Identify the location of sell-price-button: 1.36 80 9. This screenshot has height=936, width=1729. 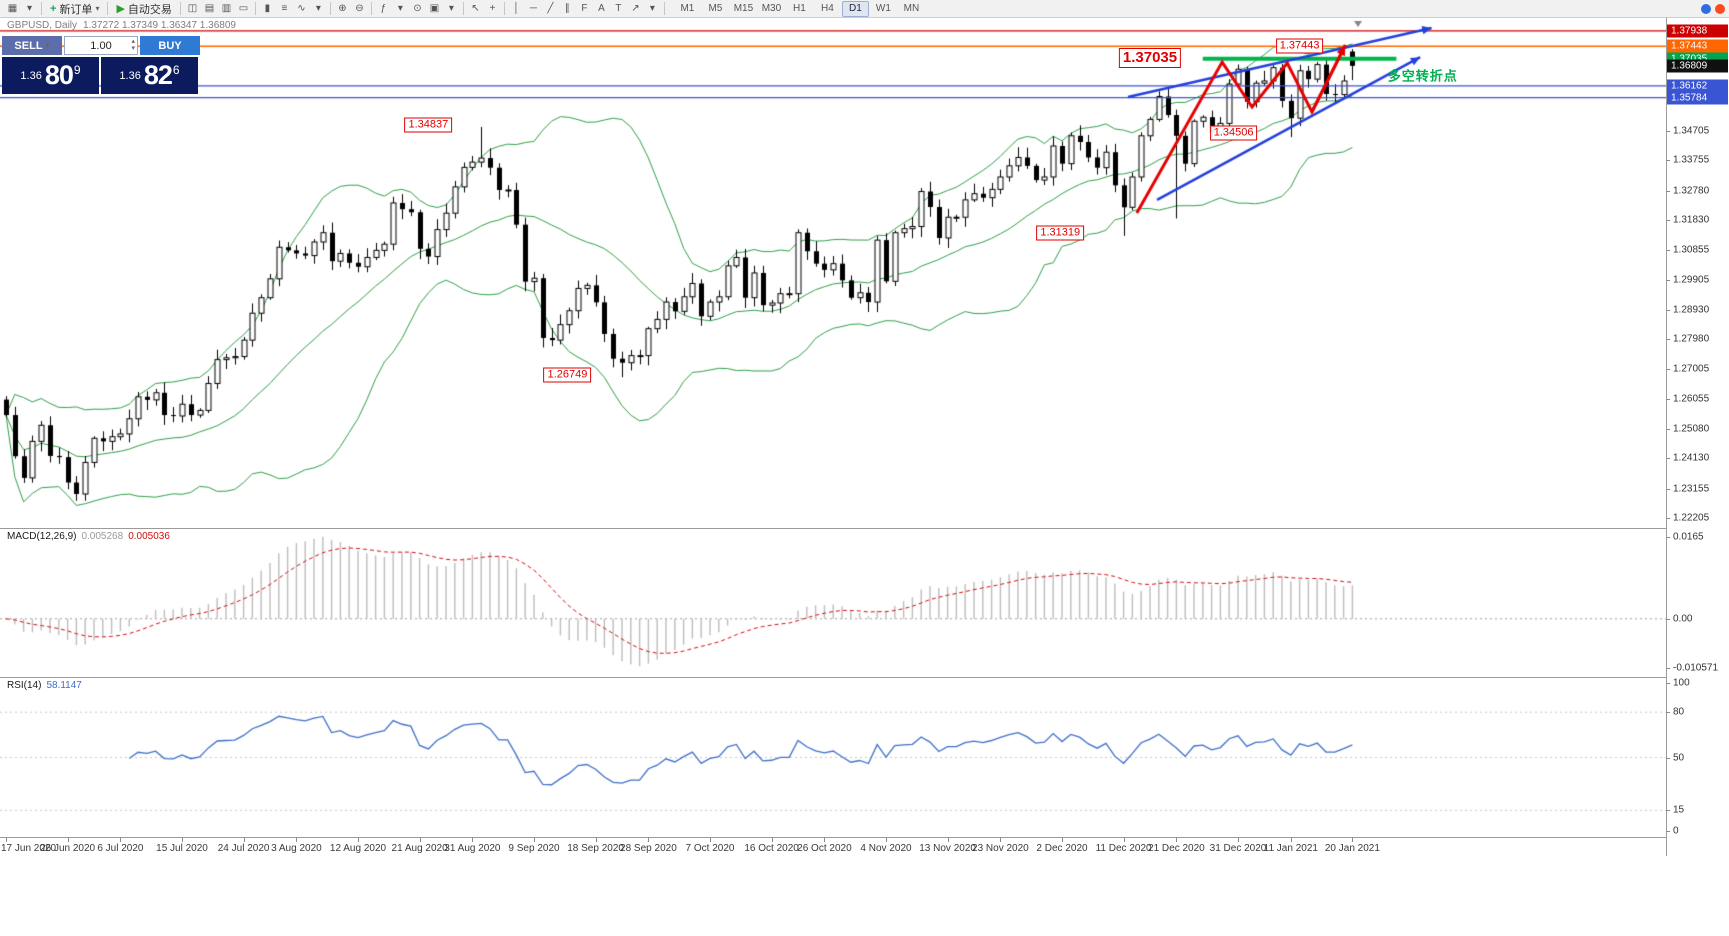
(50, 75).